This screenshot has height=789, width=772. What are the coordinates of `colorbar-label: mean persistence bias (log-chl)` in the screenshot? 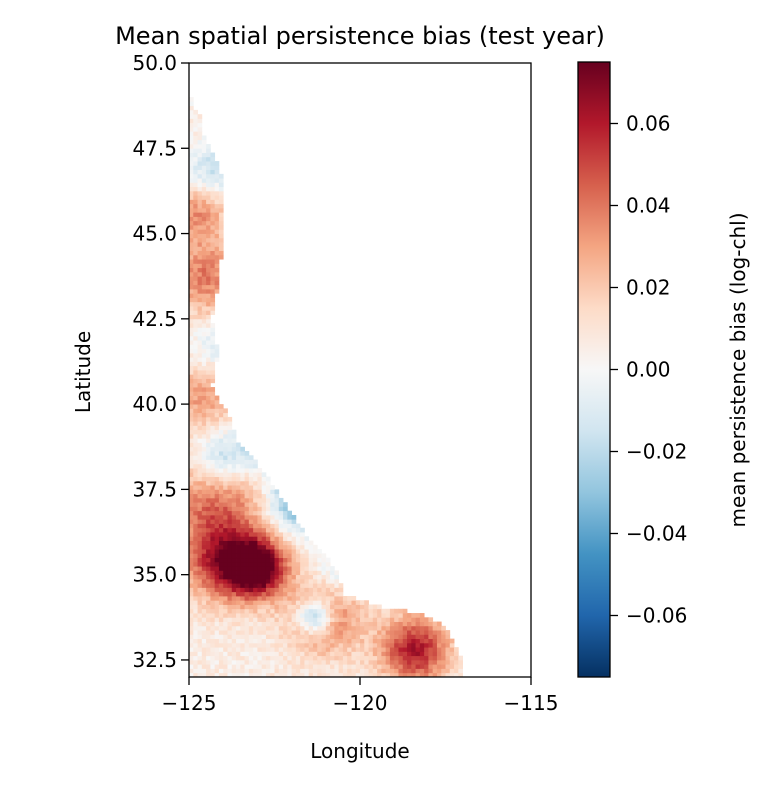 It's located at (738, 370).